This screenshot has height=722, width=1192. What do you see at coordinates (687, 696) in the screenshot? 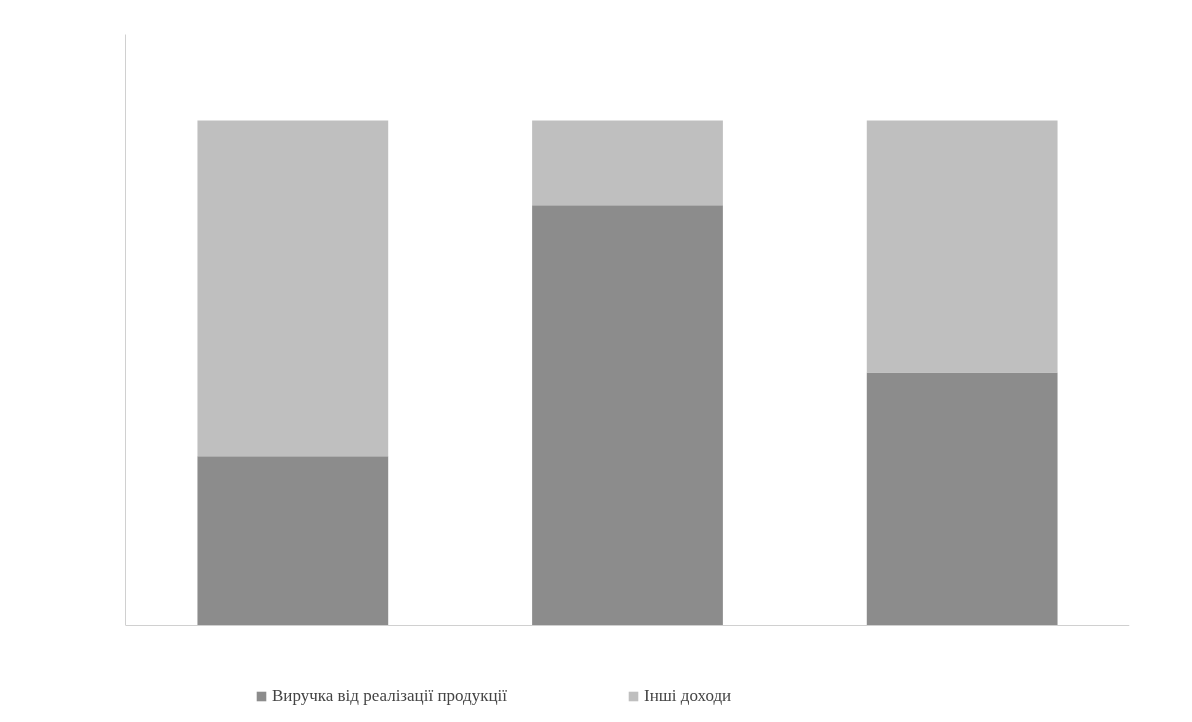
I see `legend-label: Інші доходи` at bounding box center [687, 696].